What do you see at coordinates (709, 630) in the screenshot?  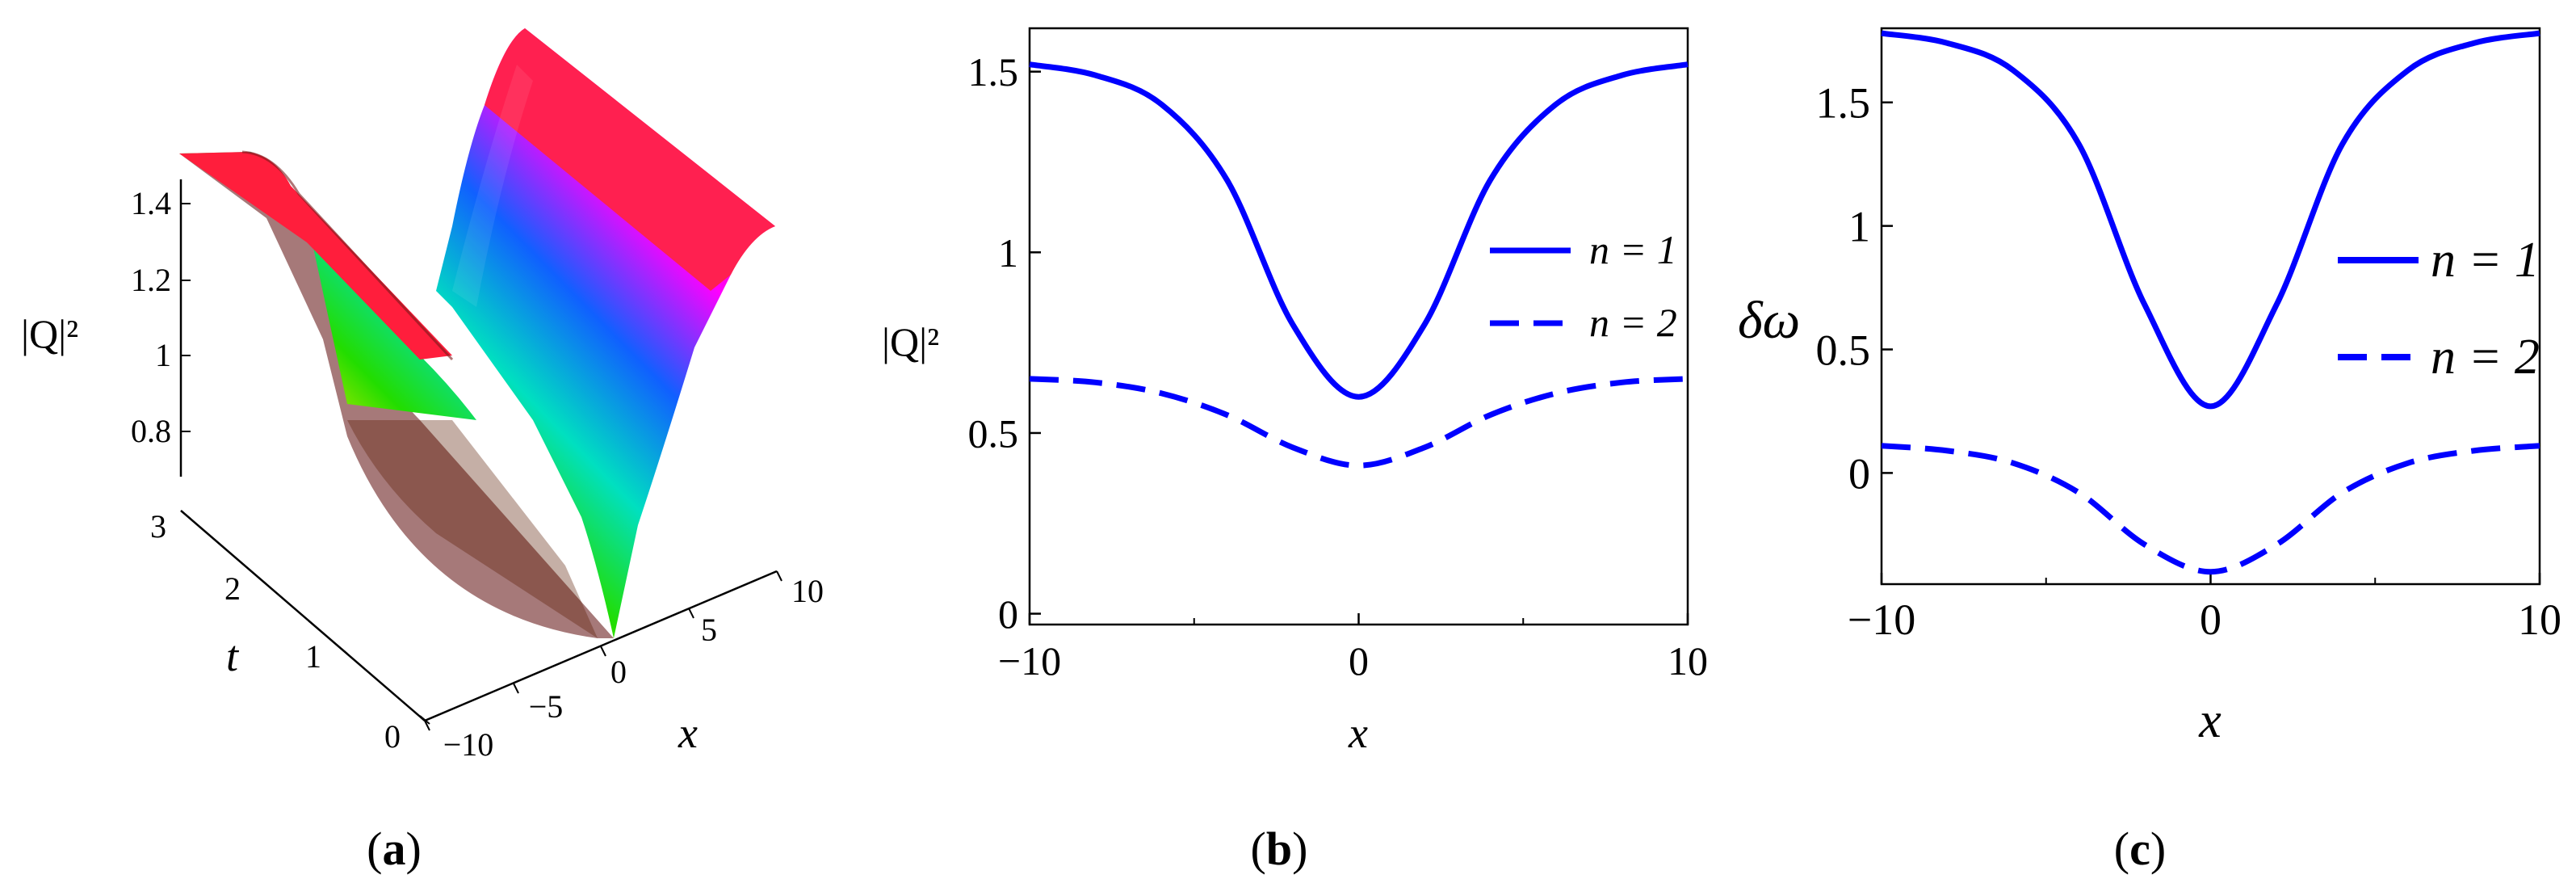 I see `x-tick-label: 5` at bounding box center [709, 630].